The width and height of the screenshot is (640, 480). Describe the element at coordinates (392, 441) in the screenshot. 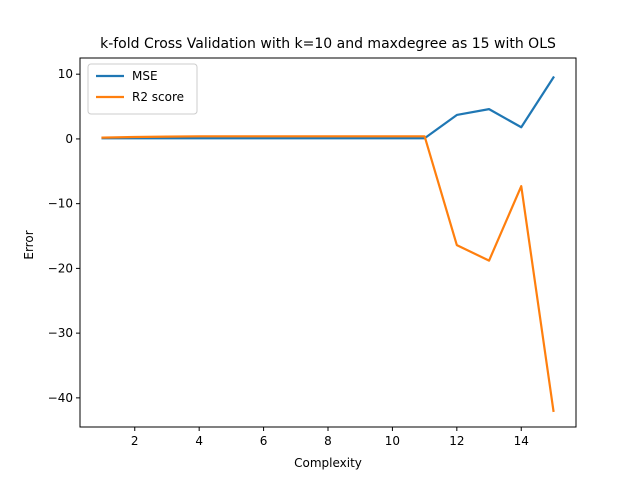

I see `x-tick-label: 10` at that location.